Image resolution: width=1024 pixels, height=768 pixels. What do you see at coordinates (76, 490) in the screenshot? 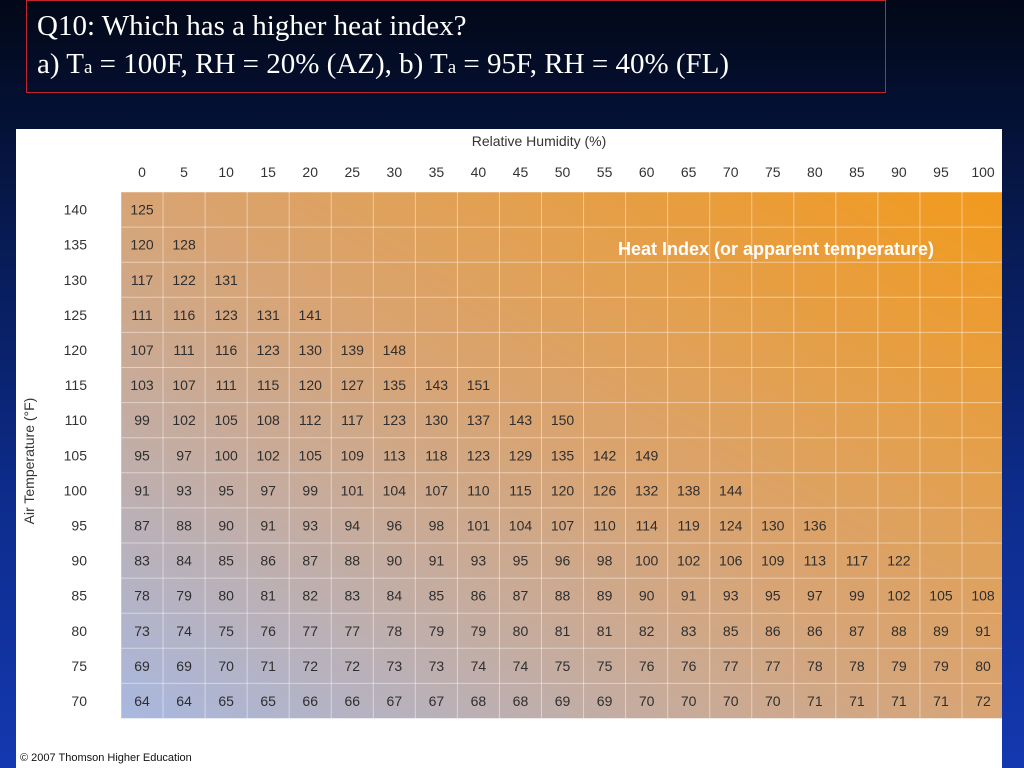
I see `y-tick-label: 100` at bounding box center [76, 490].